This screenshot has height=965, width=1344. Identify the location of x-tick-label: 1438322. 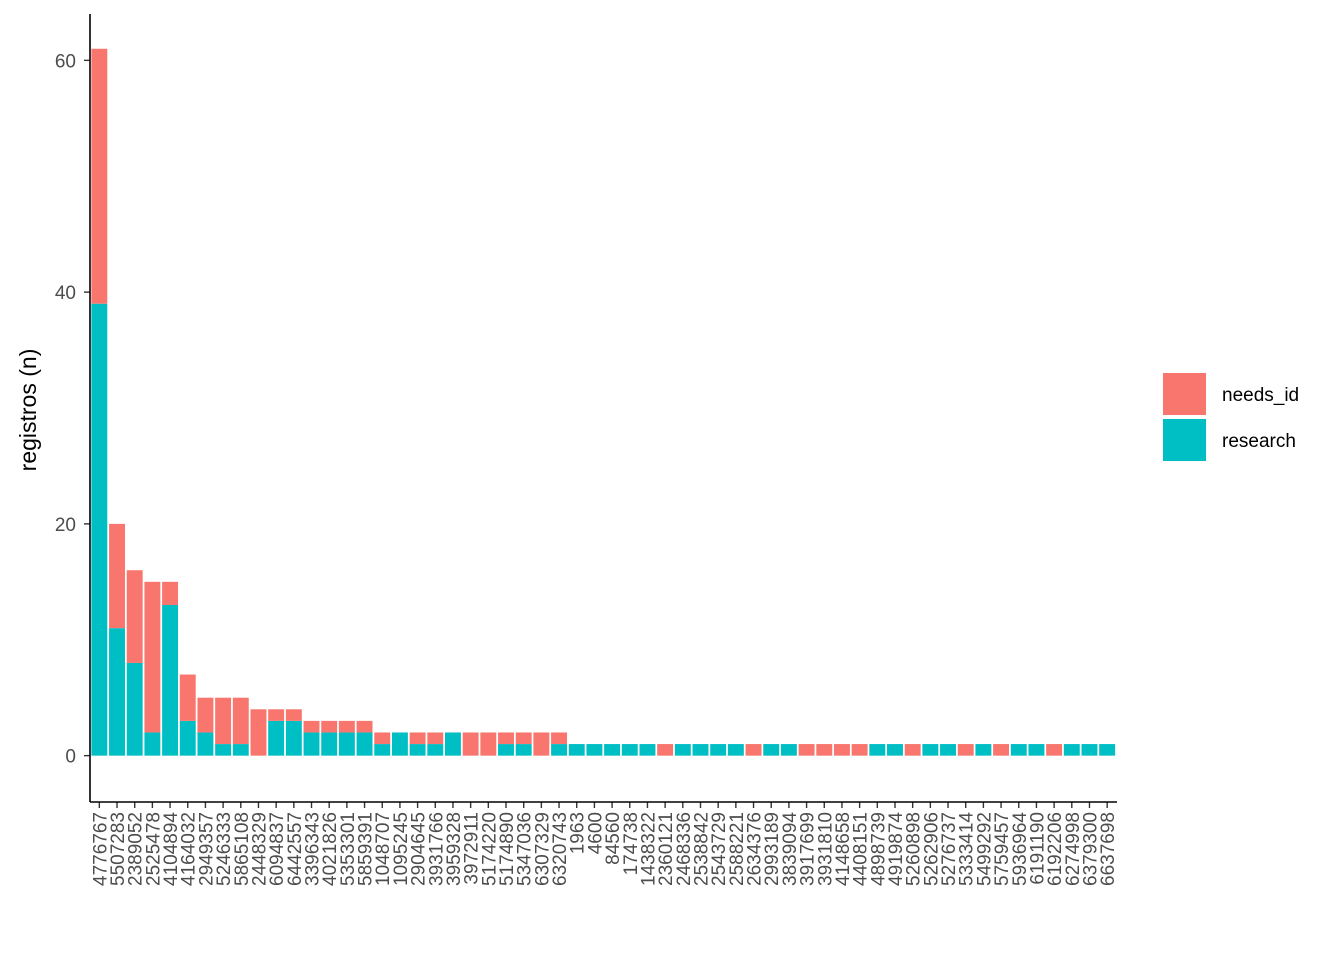
(648, 849).